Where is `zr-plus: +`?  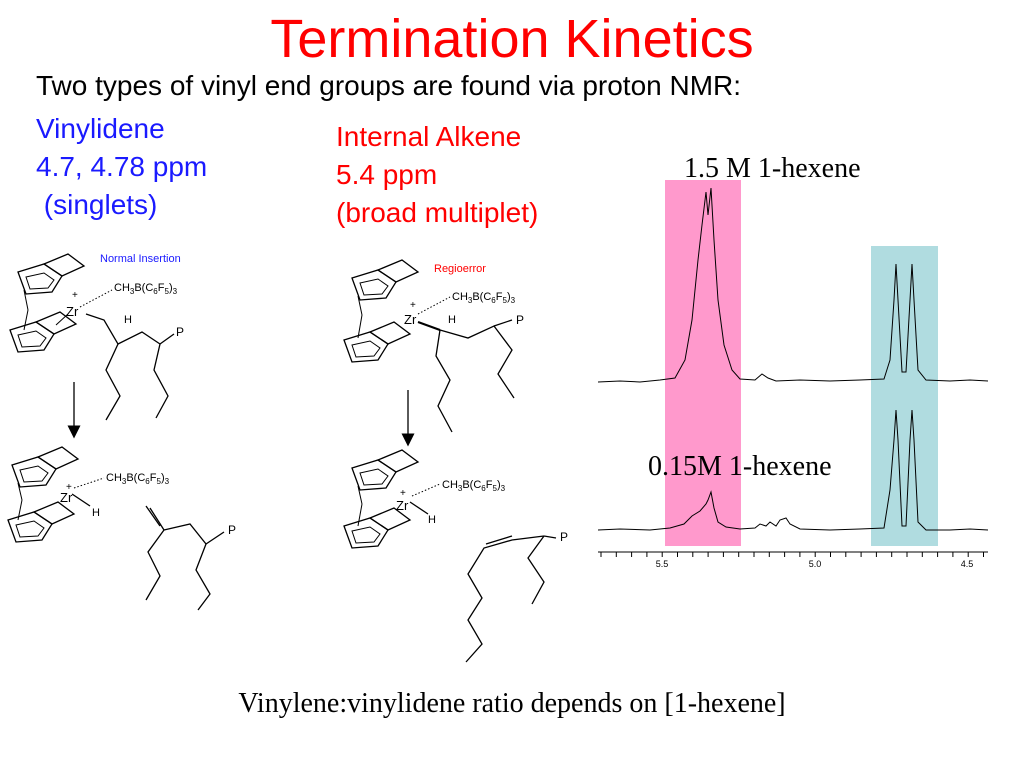 zr-plus: + is located at coordinates (75, 295).